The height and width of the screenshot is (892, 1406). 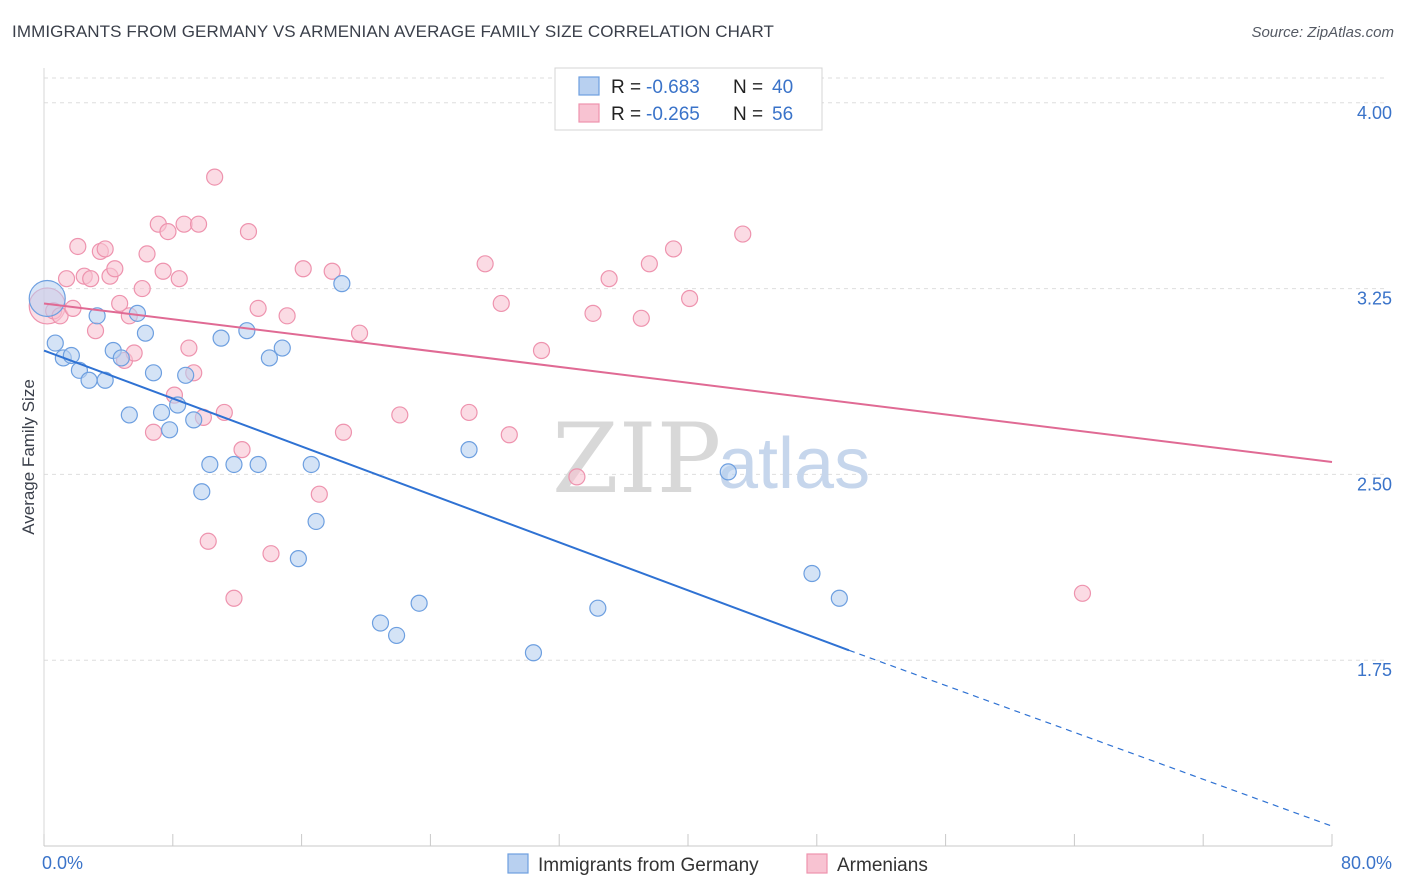 I want to click on legend-r-value-2: -0.265, so click(x=673, y=114).